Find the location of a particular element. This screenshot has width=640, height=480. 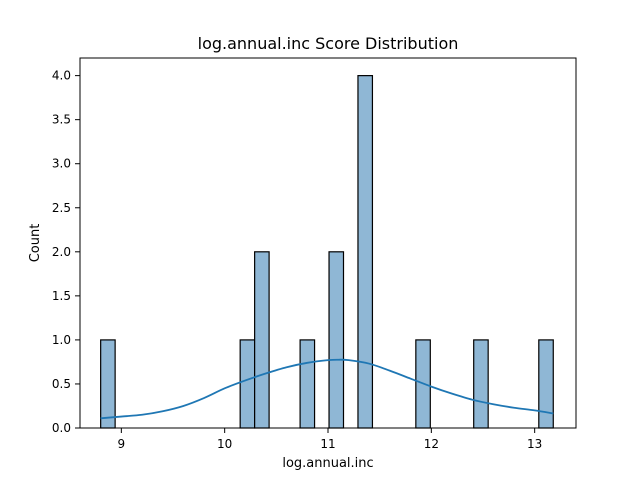

kde-group is located at coordinates (327, 389).